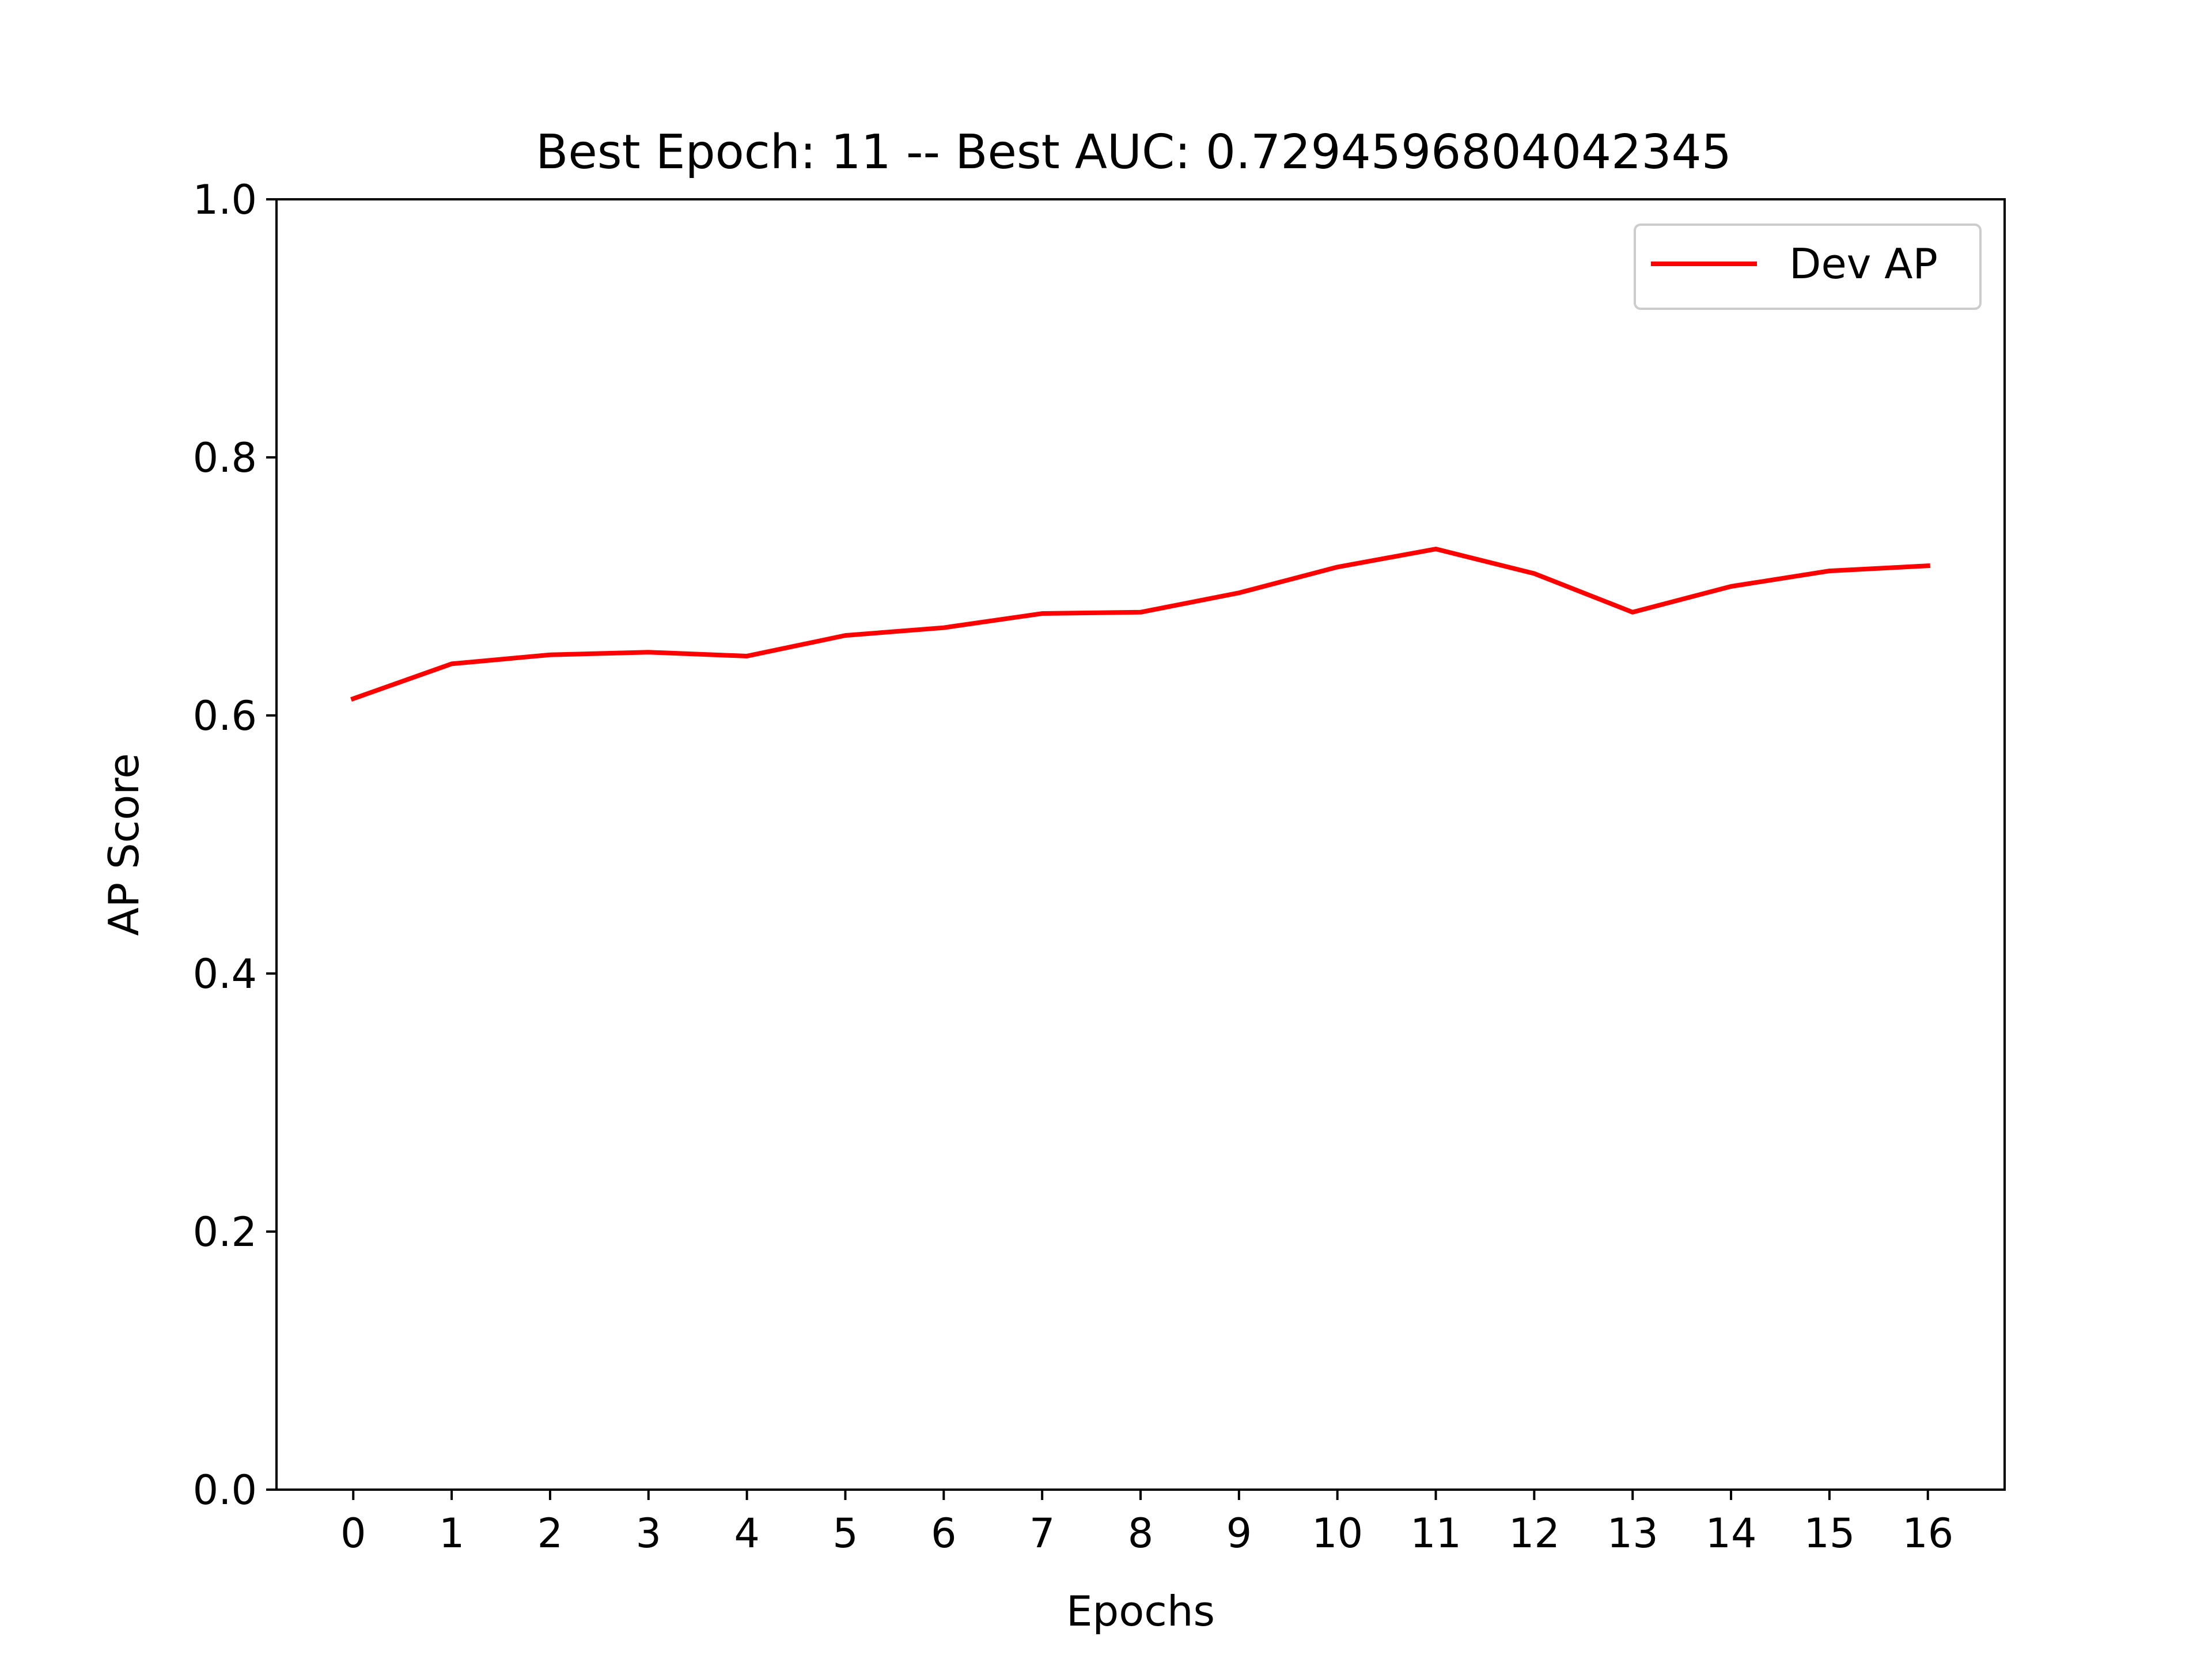 The width and height of the screenshot is (2212, 1659). What do you see at coordinates (225, 200) in the screenshot?
I see `y-tick-label: 1.0` at bounding box center [225, 200].